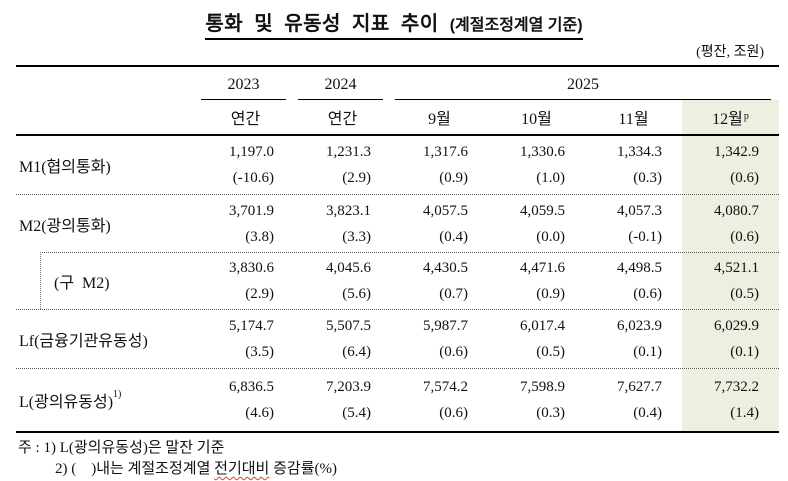 The image size is (788, 481). I want to click on value-cell: 4,057.5 (0.4), so click(439, 223).